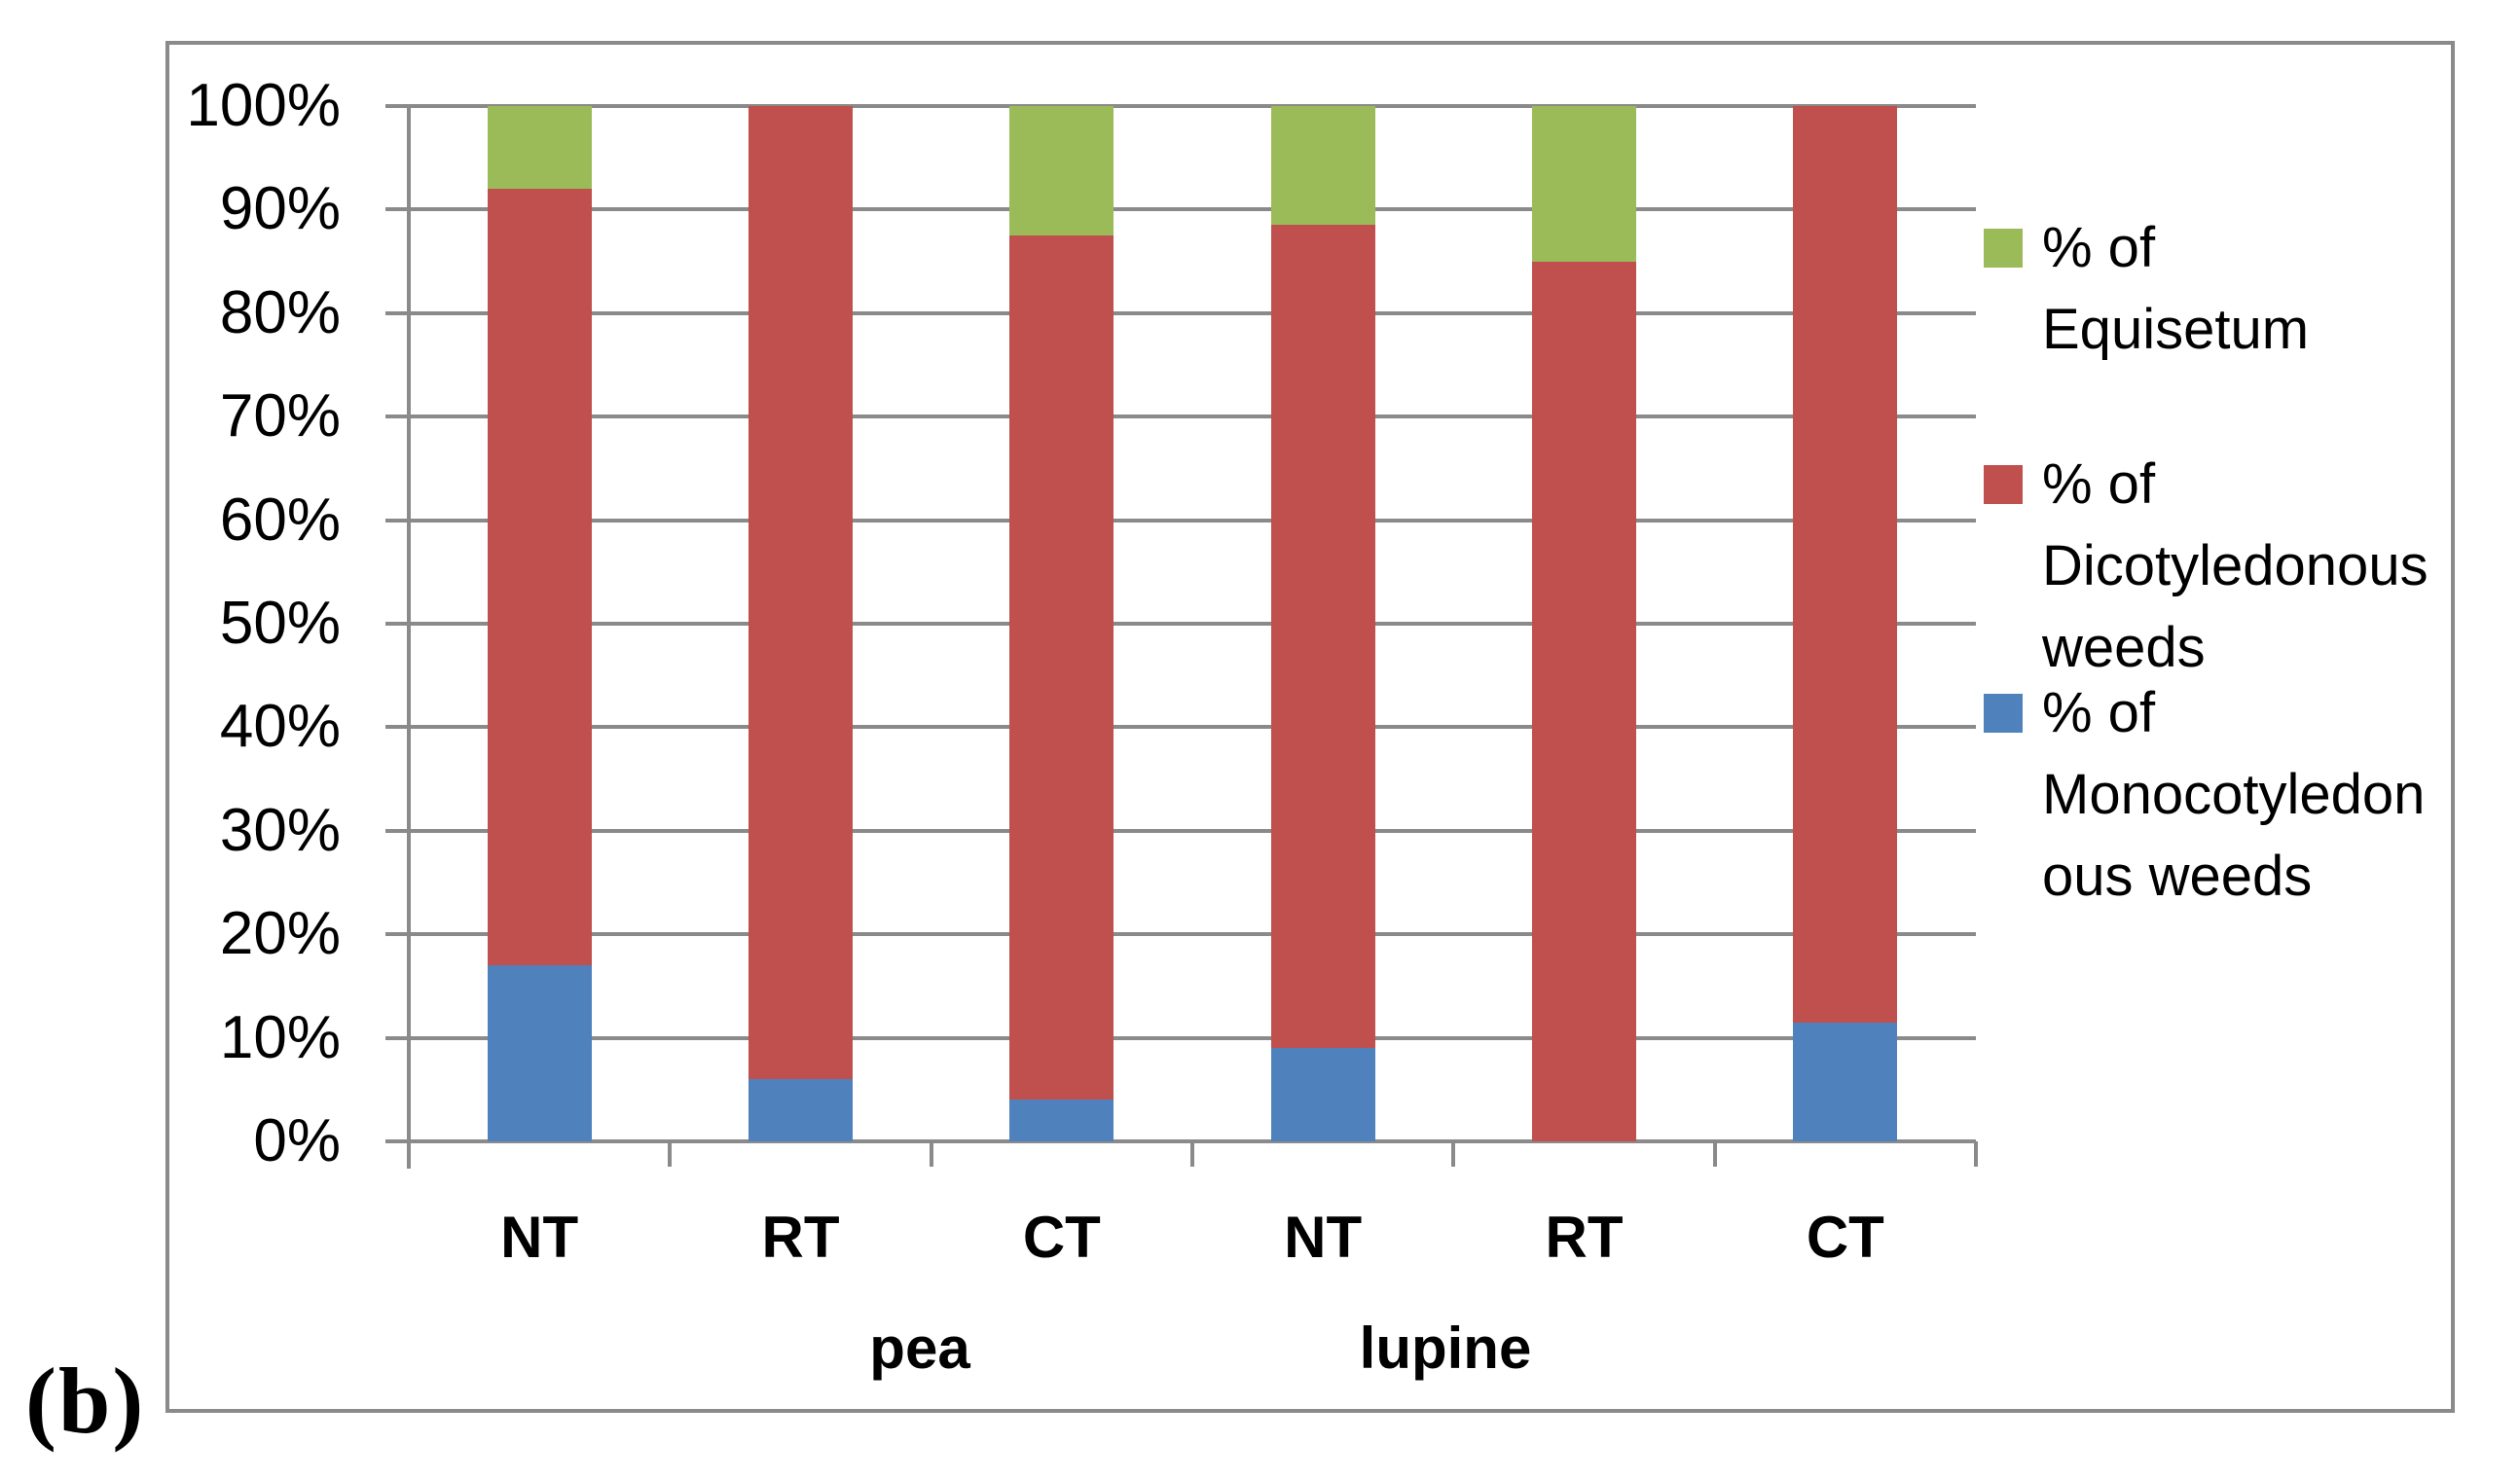  What do you see at coordinates (297, 1140) in the screenshot?
I see `y-axis-tick-label: 0%` at bounding box center [297, 1140].